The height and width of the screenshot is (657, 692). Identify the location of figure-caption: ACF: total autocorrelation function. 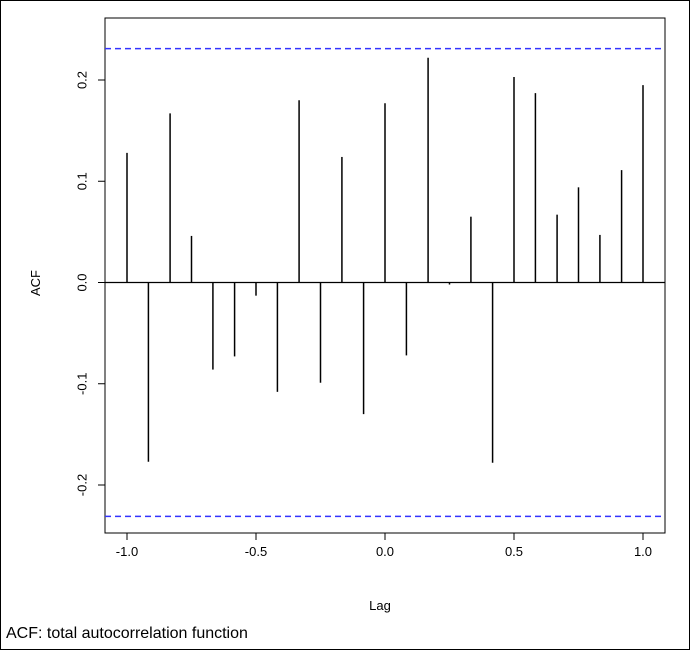
(127, 633).